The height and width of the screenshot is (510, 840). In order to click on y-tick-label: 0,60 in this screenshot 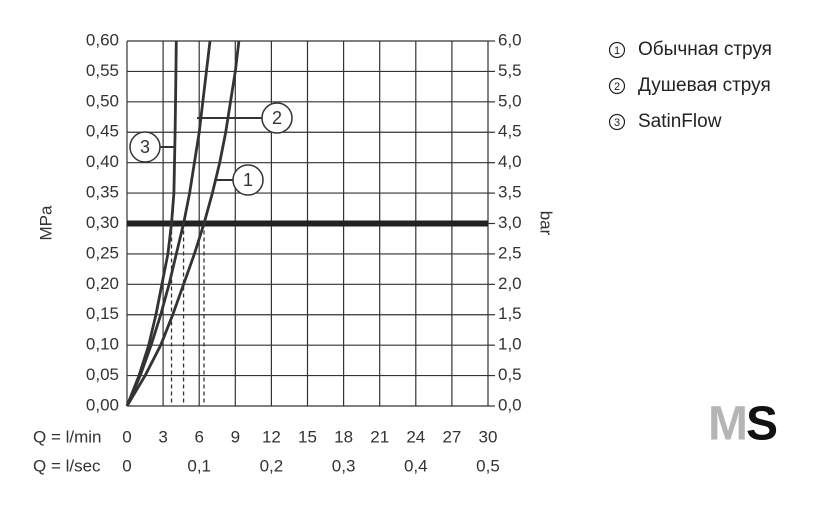, I will do `click(102, 39)`.